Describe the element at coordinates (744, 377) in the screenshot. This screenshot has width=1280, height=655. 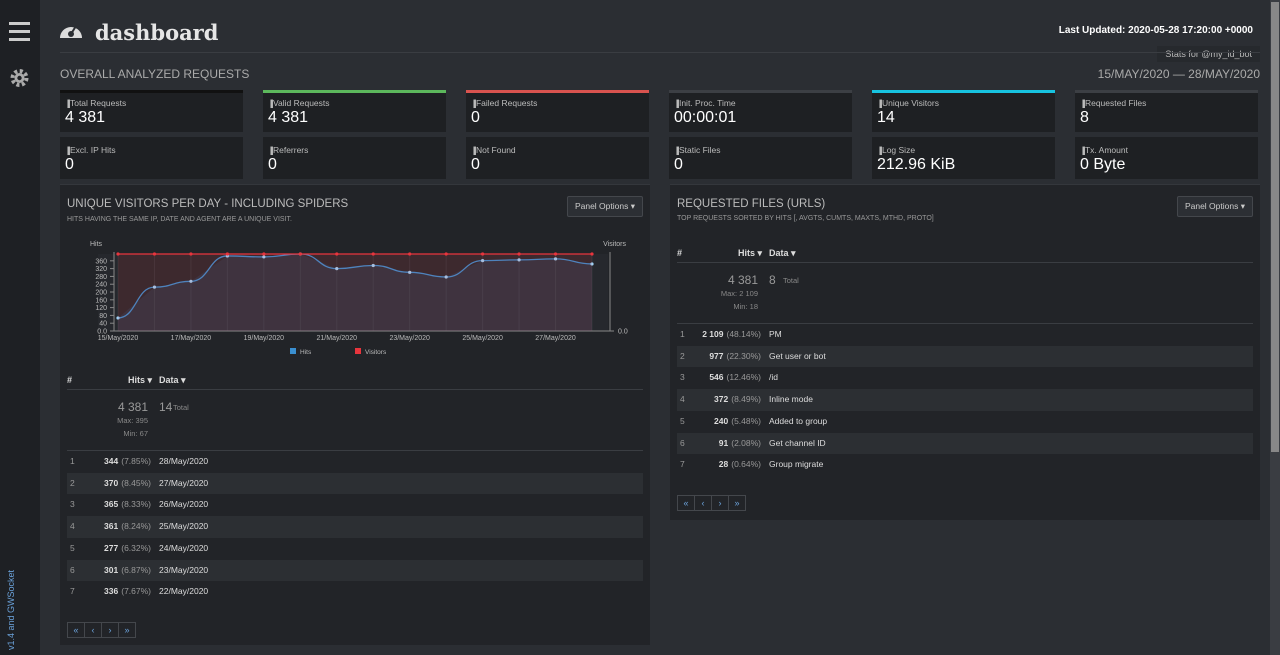
I see `hits-percent: (12.46%)` at that location.